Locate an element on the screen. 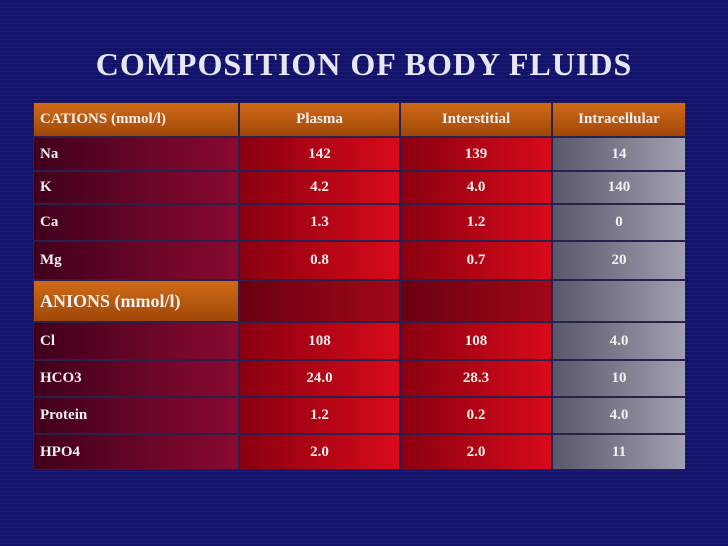  table-cell: 28.3 is located at coordinates (476, 378).